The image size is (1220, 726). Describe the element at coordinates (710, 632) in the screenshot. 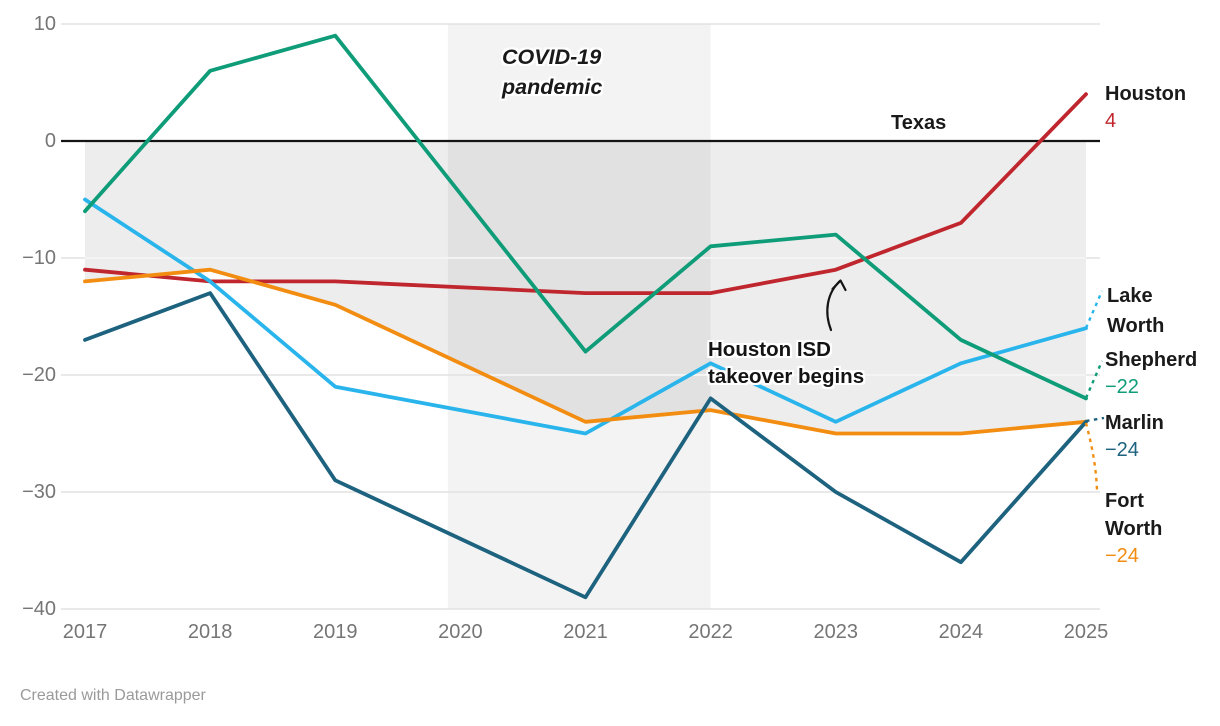

I see `x-axis-tick-label: 2022` at that location.